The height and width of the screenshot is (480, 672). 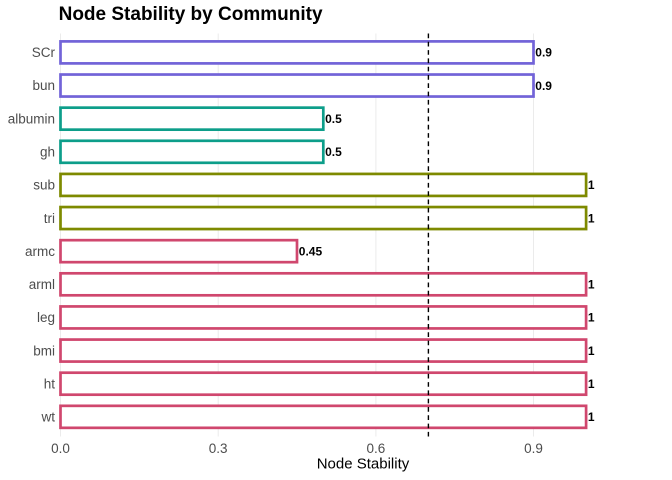 What do you see at coordinates (191, 14) in the screenshot?
I see `svg-text: Node Stability by Community` at bounding box center [191, 14].